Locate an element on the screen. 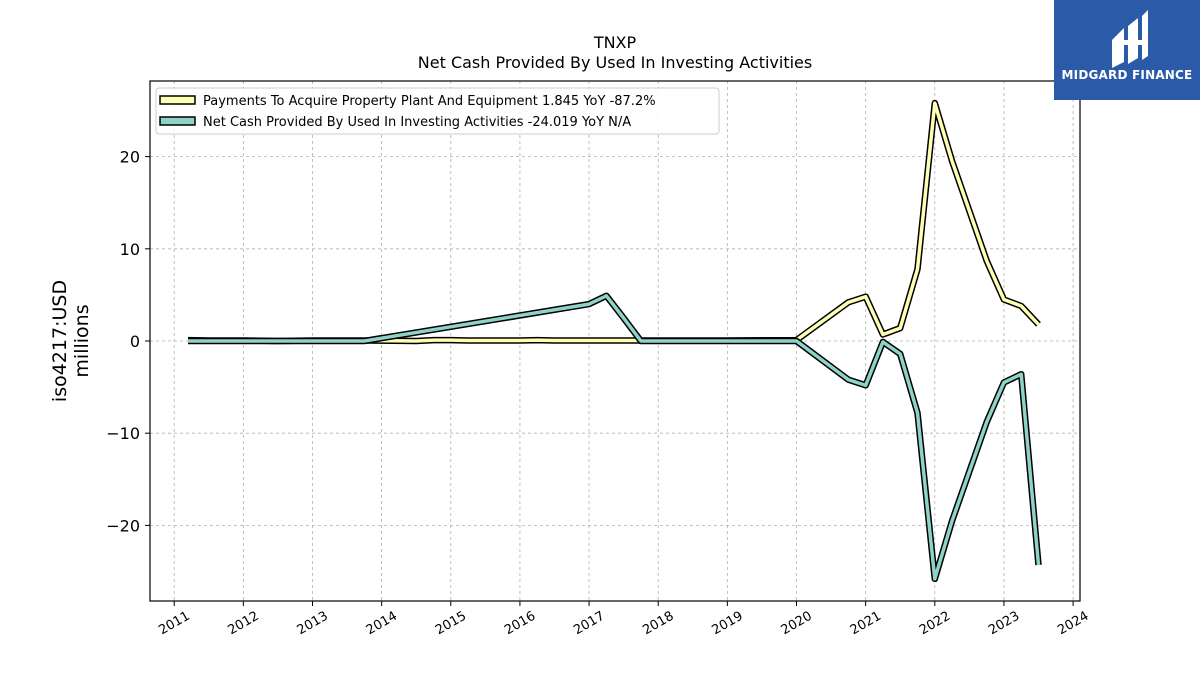 The height and width of the screenshot is (675, 1200). y-axis: −20 −10 0 10 20 is located at coordinates (128, 341).